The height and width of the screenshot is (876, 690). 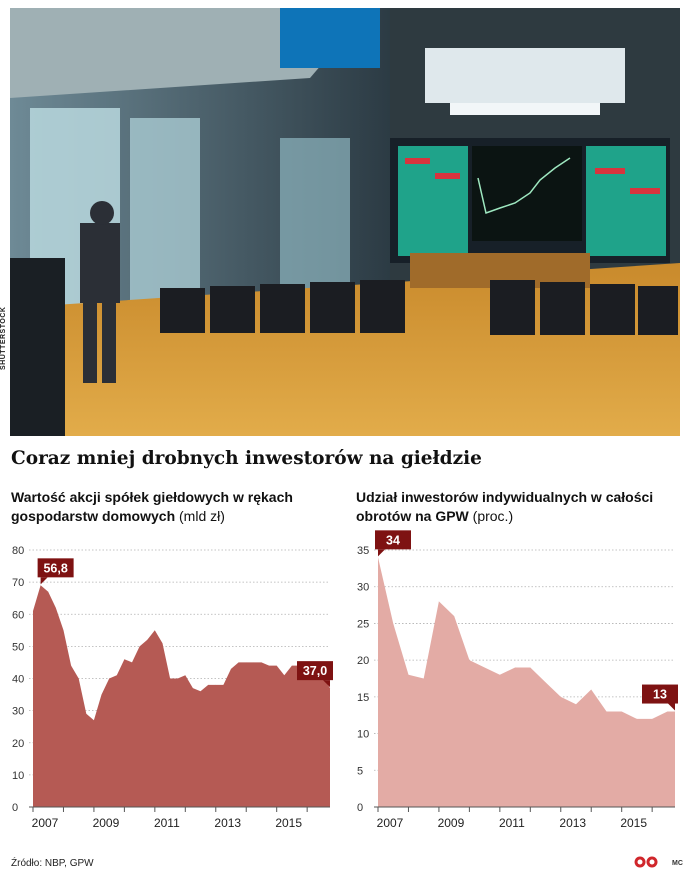 I want to click on right-y-tick-label: 35, so click(x=363, y=551).